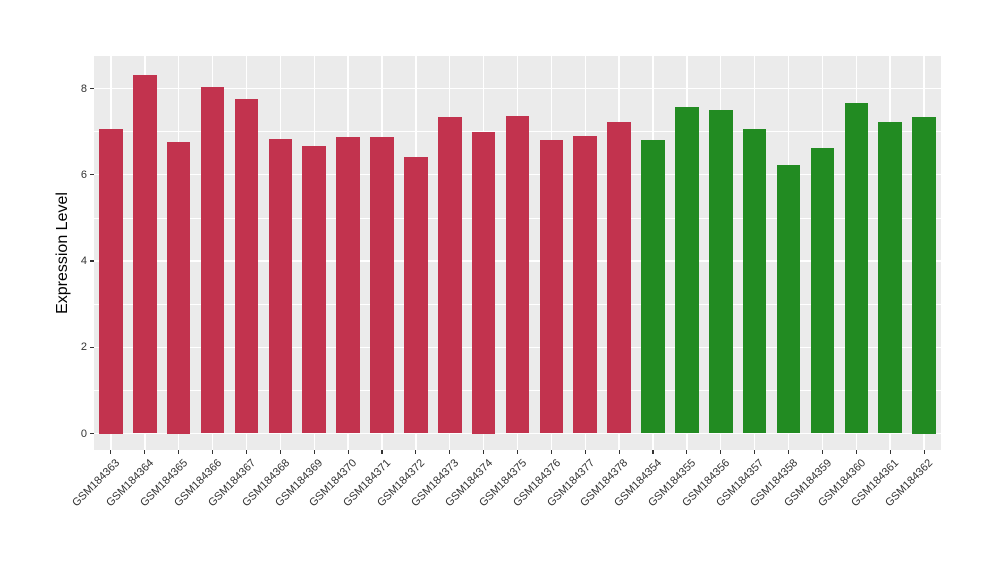 The image size is (1000, 580). I want to click on bar-GSM184365, so click(178, 288).